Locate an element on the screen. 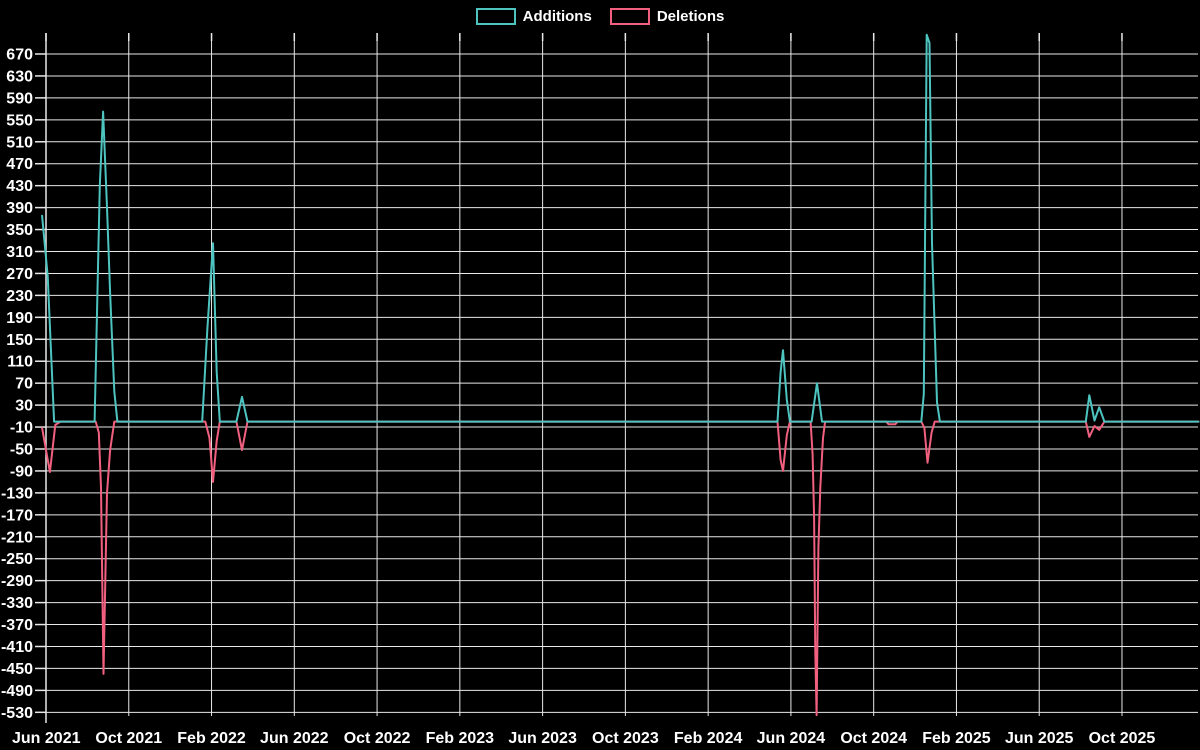 Image resolution: width=1200 pixels, height=750 pixels. y-tick-label: -130 is located at coordinates (17, 493).